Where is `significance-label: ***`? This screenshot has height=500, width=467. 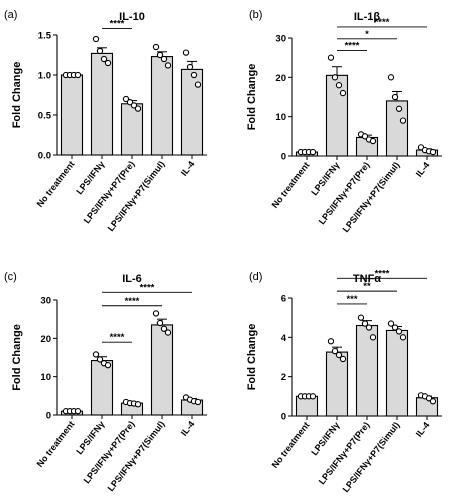 significance-label: *** is located at coordinates (351, 299).